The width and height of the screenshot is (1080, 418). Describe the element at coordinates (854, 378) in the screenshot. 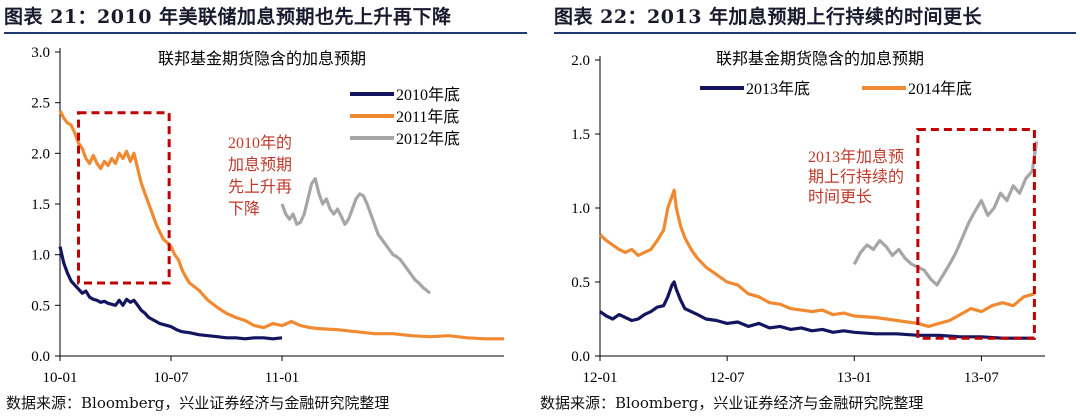

I see `x-tick-label: 13-01` at that location.